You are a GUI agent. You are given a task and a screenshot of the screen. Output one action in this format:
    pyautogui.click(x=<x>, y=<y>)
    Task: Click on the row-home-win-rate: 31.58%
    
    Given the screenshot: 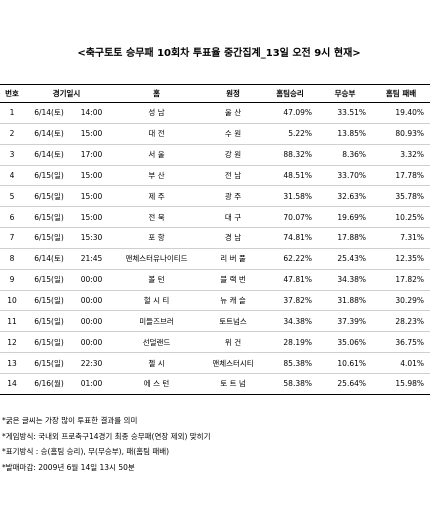 What is the action you would take?
    pyautogui.click(x=290, y=196)
    